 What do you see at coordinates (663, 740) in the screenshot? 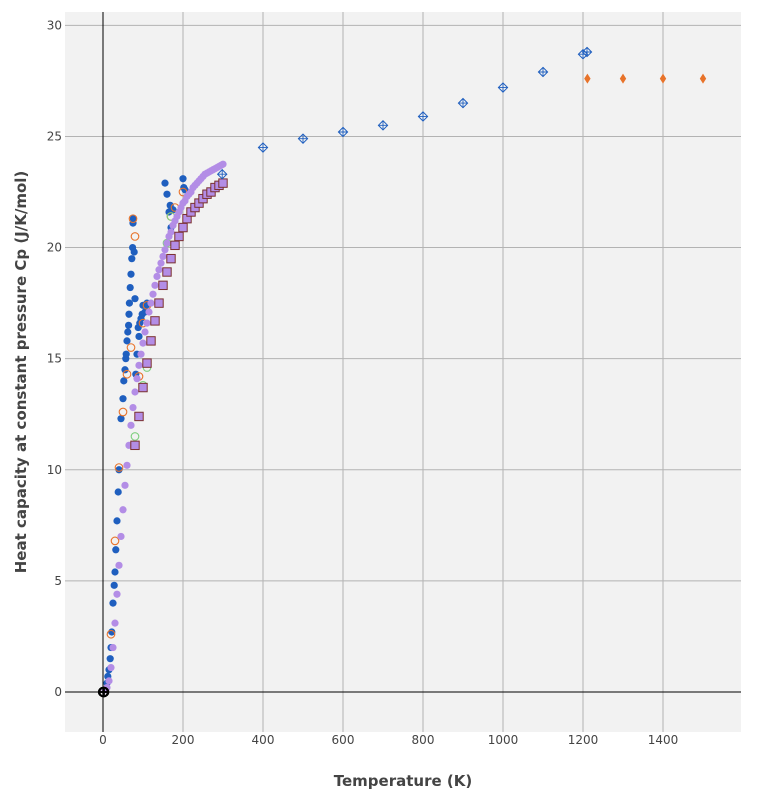
I see `x-tick-label: 1400` at bounding box center [663, 740].